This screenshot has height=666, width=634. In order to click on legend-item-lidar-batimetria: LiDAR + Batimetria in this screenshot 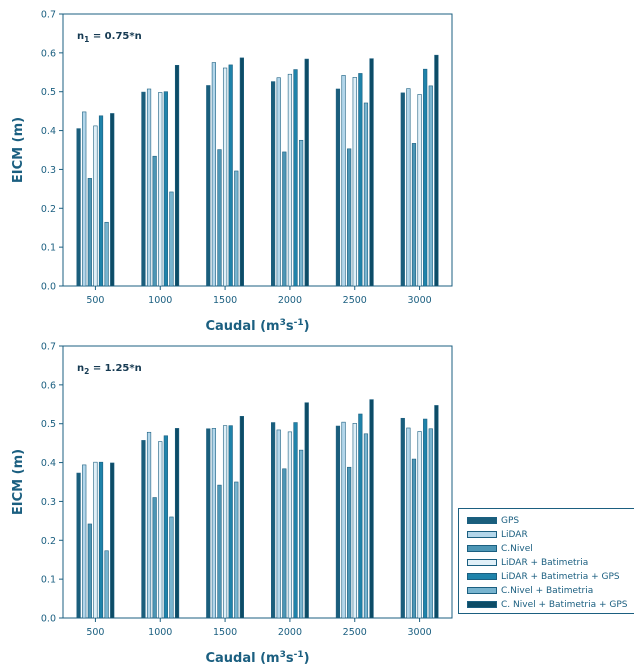, I will do `click(527, 562)`.